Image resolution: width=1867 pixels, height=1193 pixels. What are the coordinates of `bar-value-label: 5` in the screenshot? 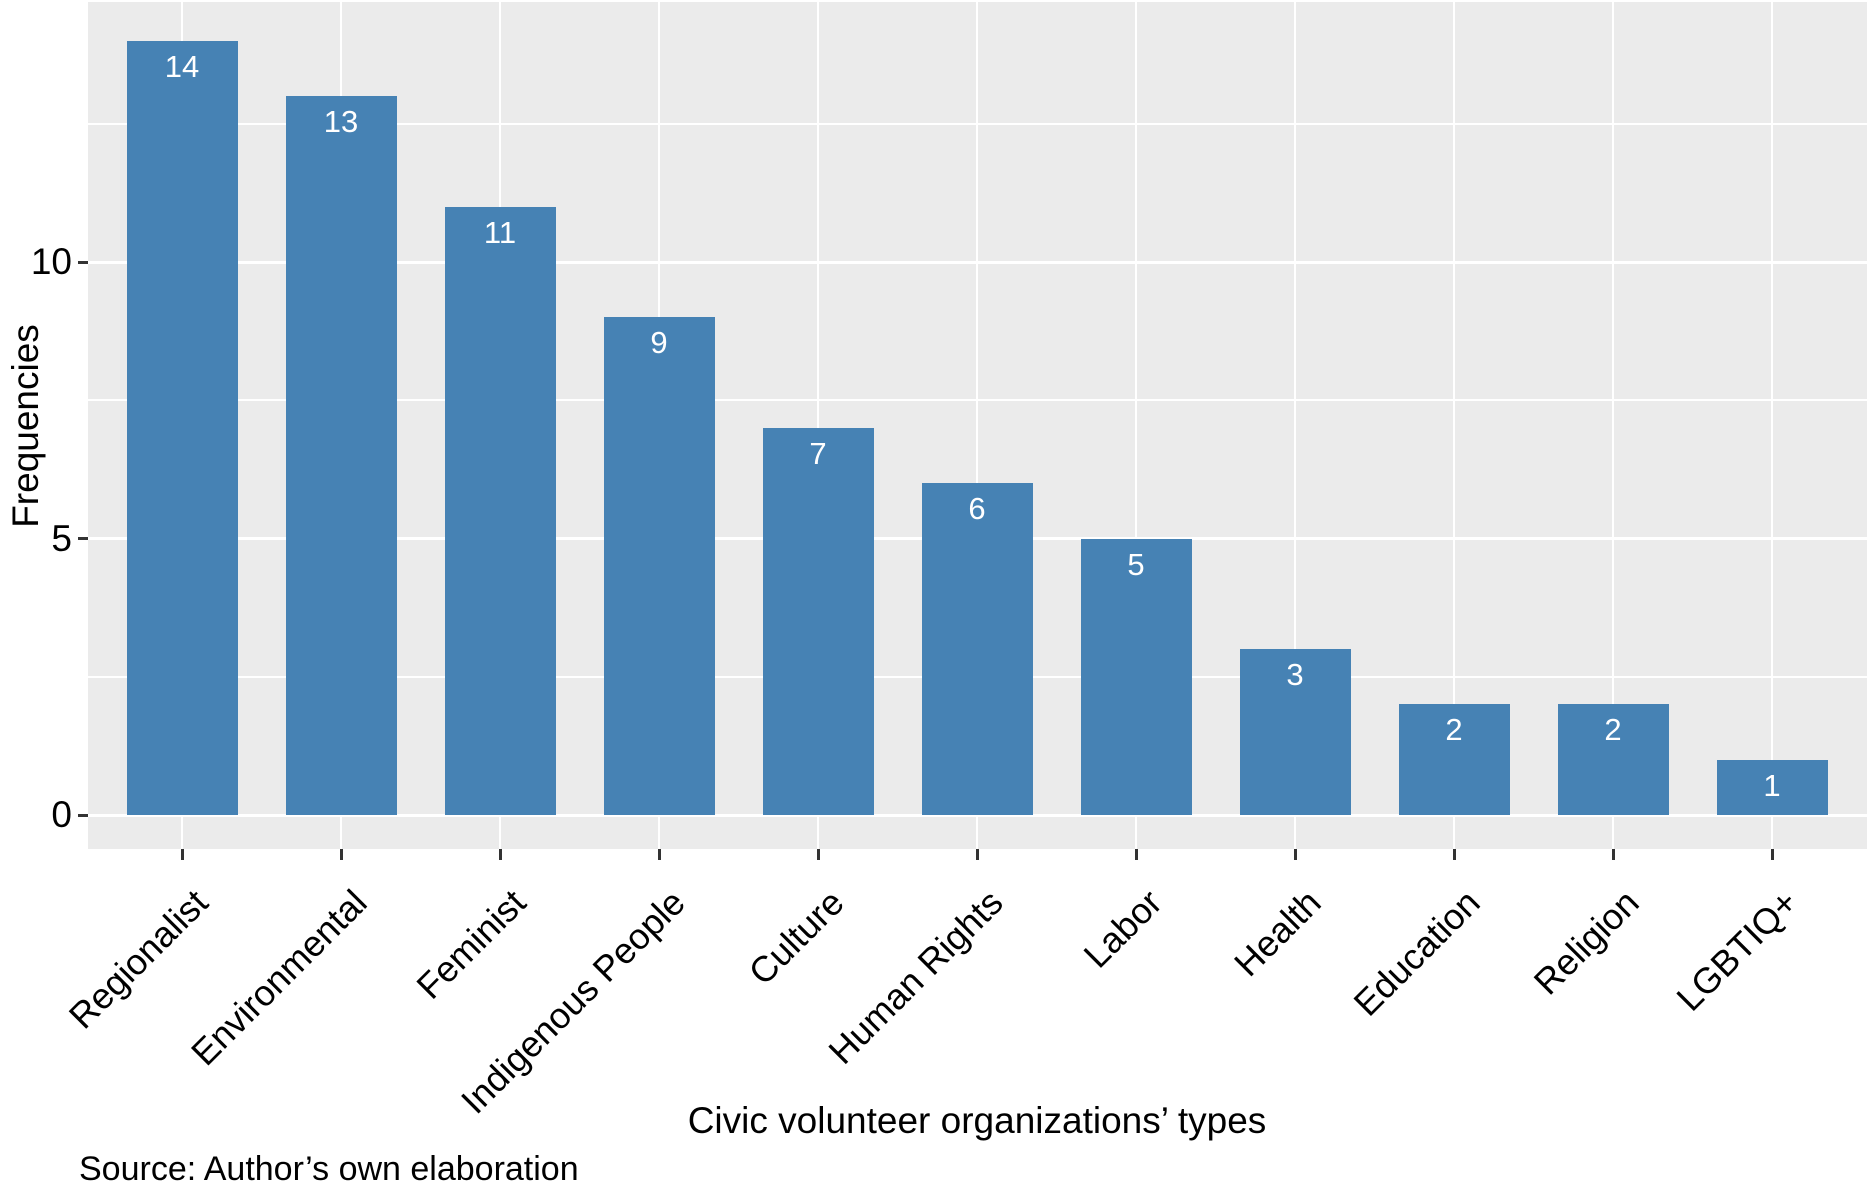 It's located at (1136, 564).